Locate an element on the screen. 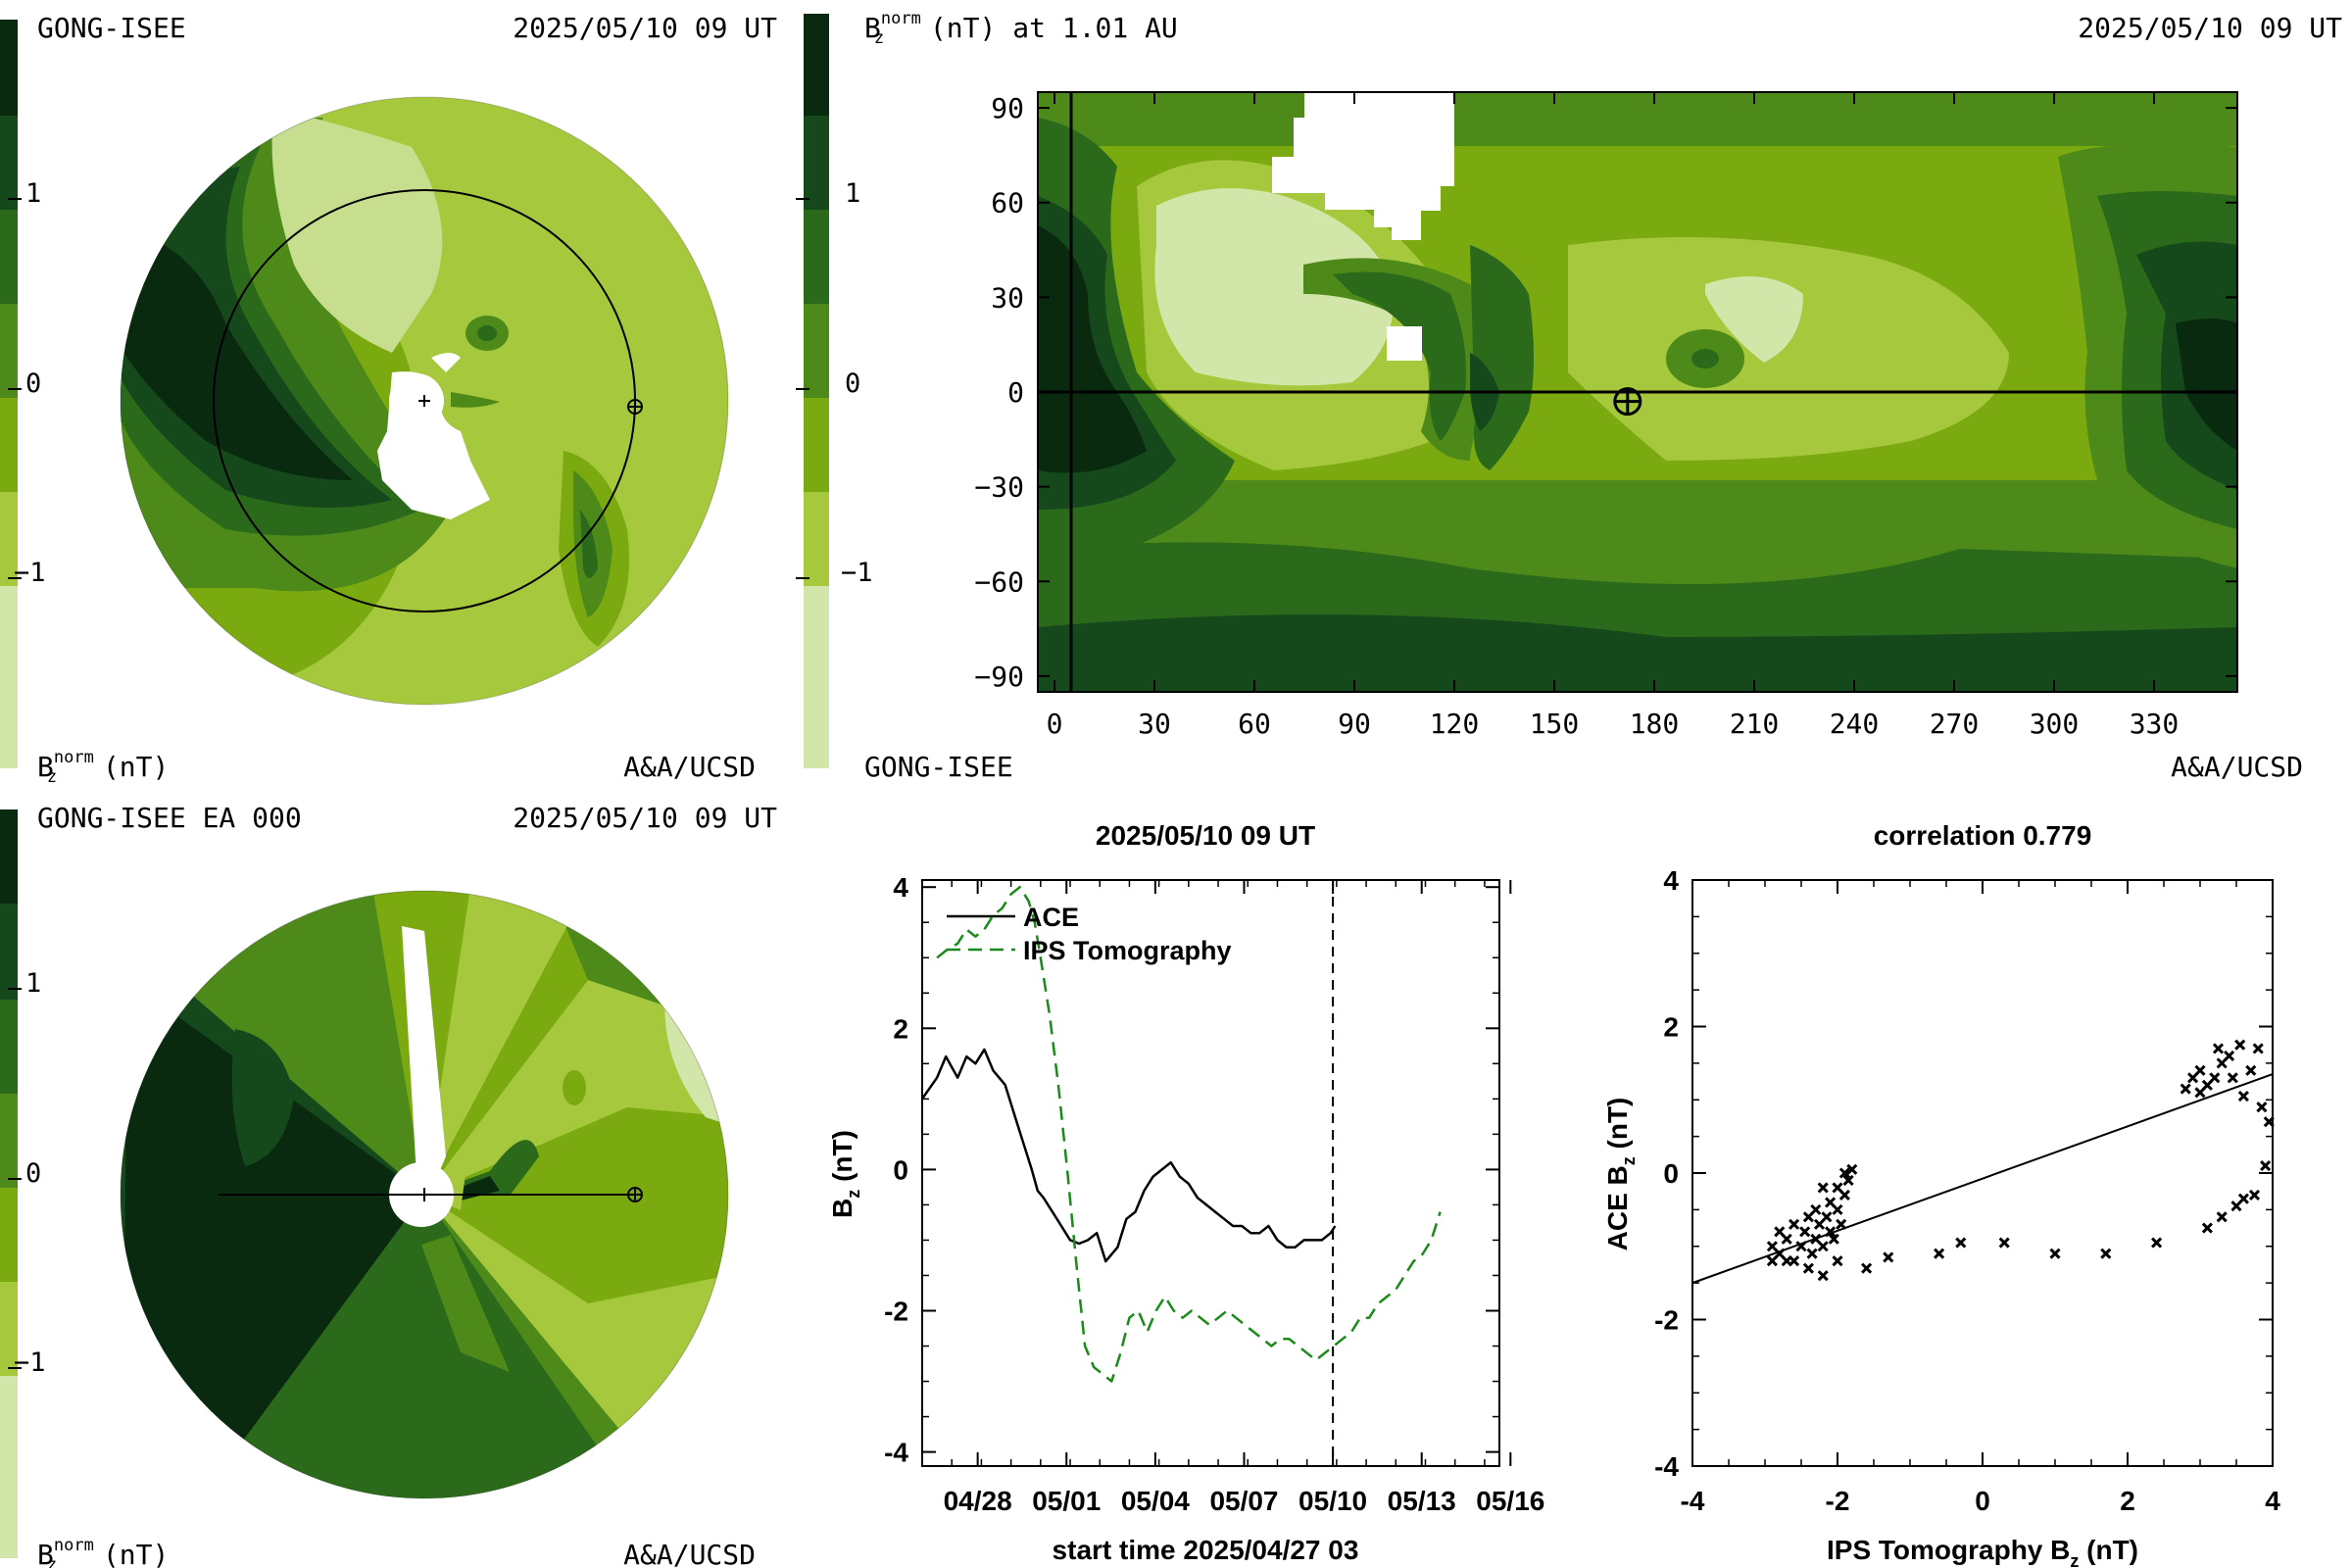  map-x-tick-label: 0 is located at coordinates (1055, 724).